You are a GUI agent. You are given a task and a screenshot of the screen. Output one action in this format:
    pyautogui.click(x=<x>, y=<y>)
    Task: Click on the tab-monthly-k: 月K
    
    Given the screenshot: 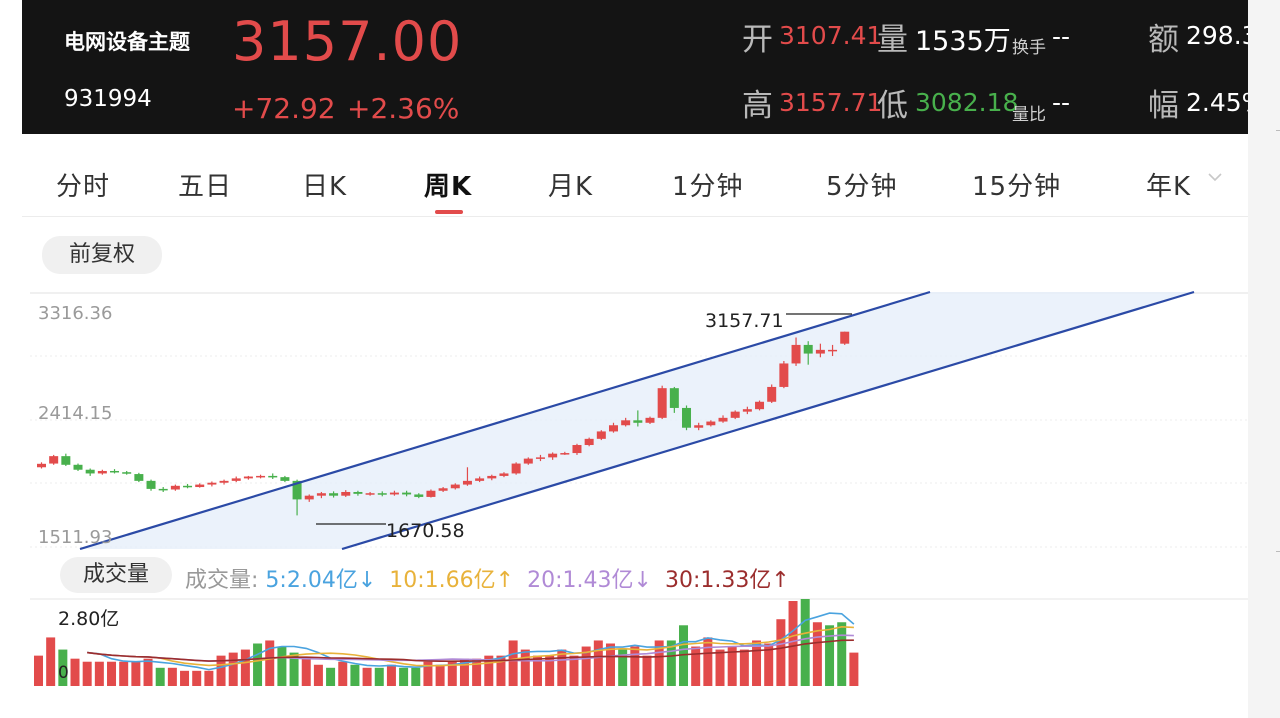 What is the action you would take?
    pyautogui.click(x=571, y=187)
    